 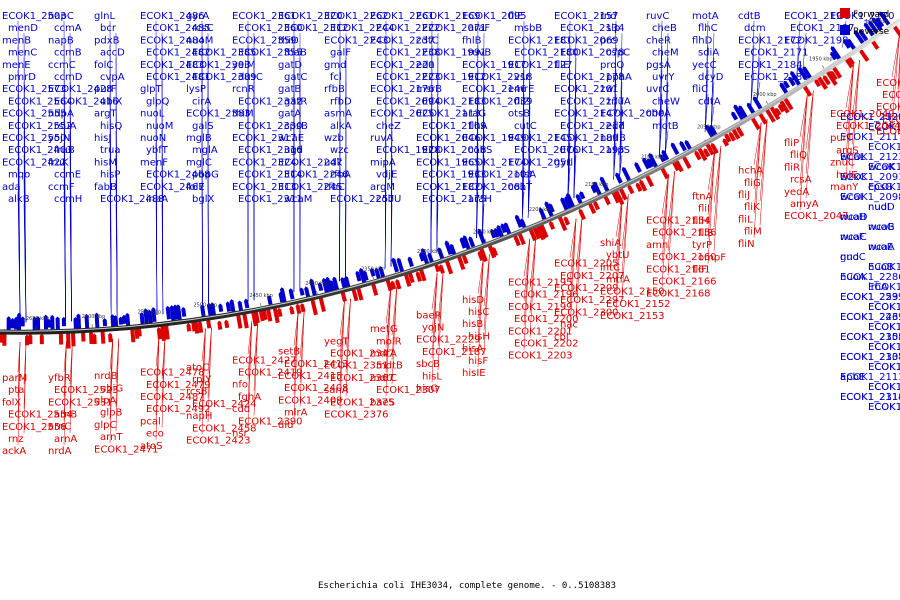 What do you see at coordinates (881, 247) in the screenshot?
I see `reverse-gene-label: wcaA` at bounding box center [881, 247].